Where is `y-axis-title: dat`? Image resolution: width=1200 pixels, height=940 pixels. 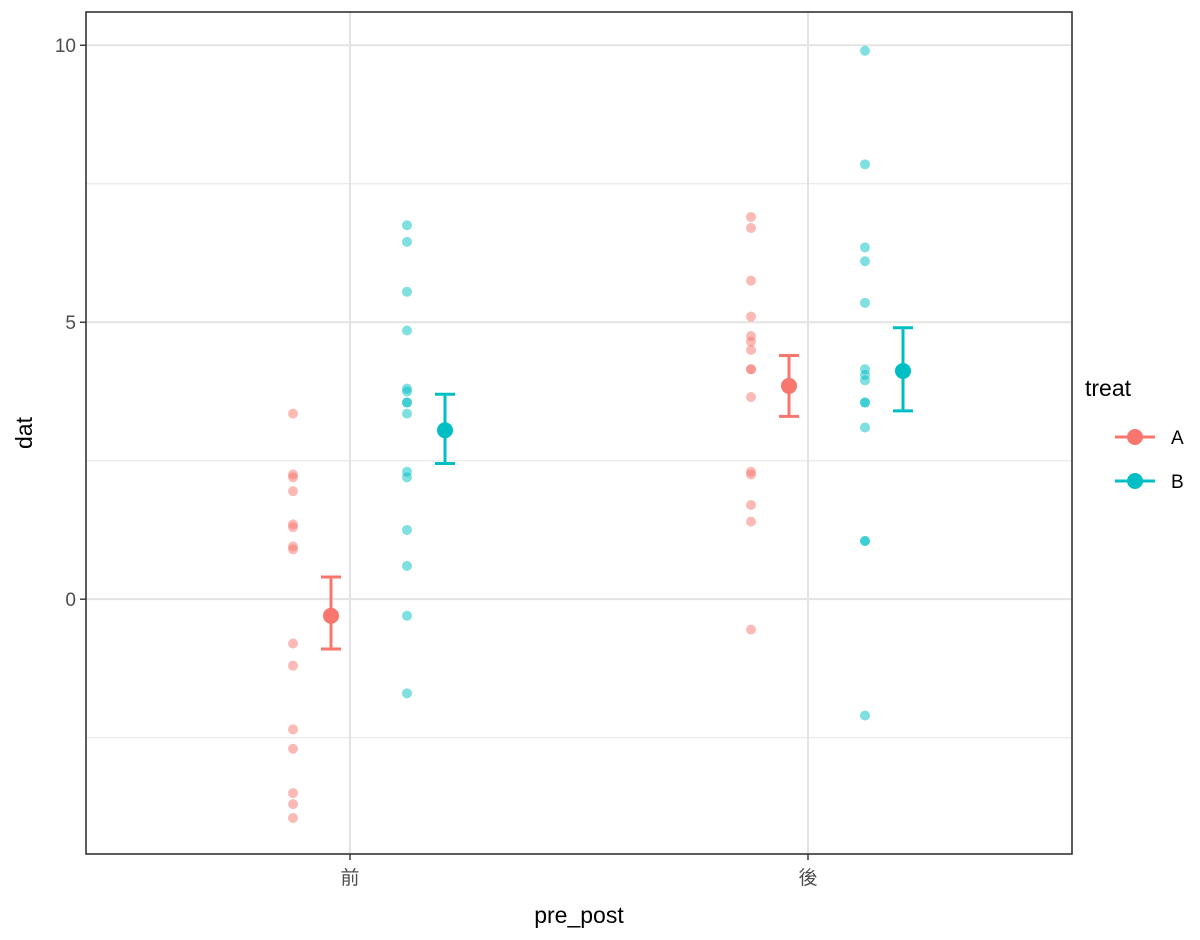
y-axis-title: dat is located at coordinates (24, 432).